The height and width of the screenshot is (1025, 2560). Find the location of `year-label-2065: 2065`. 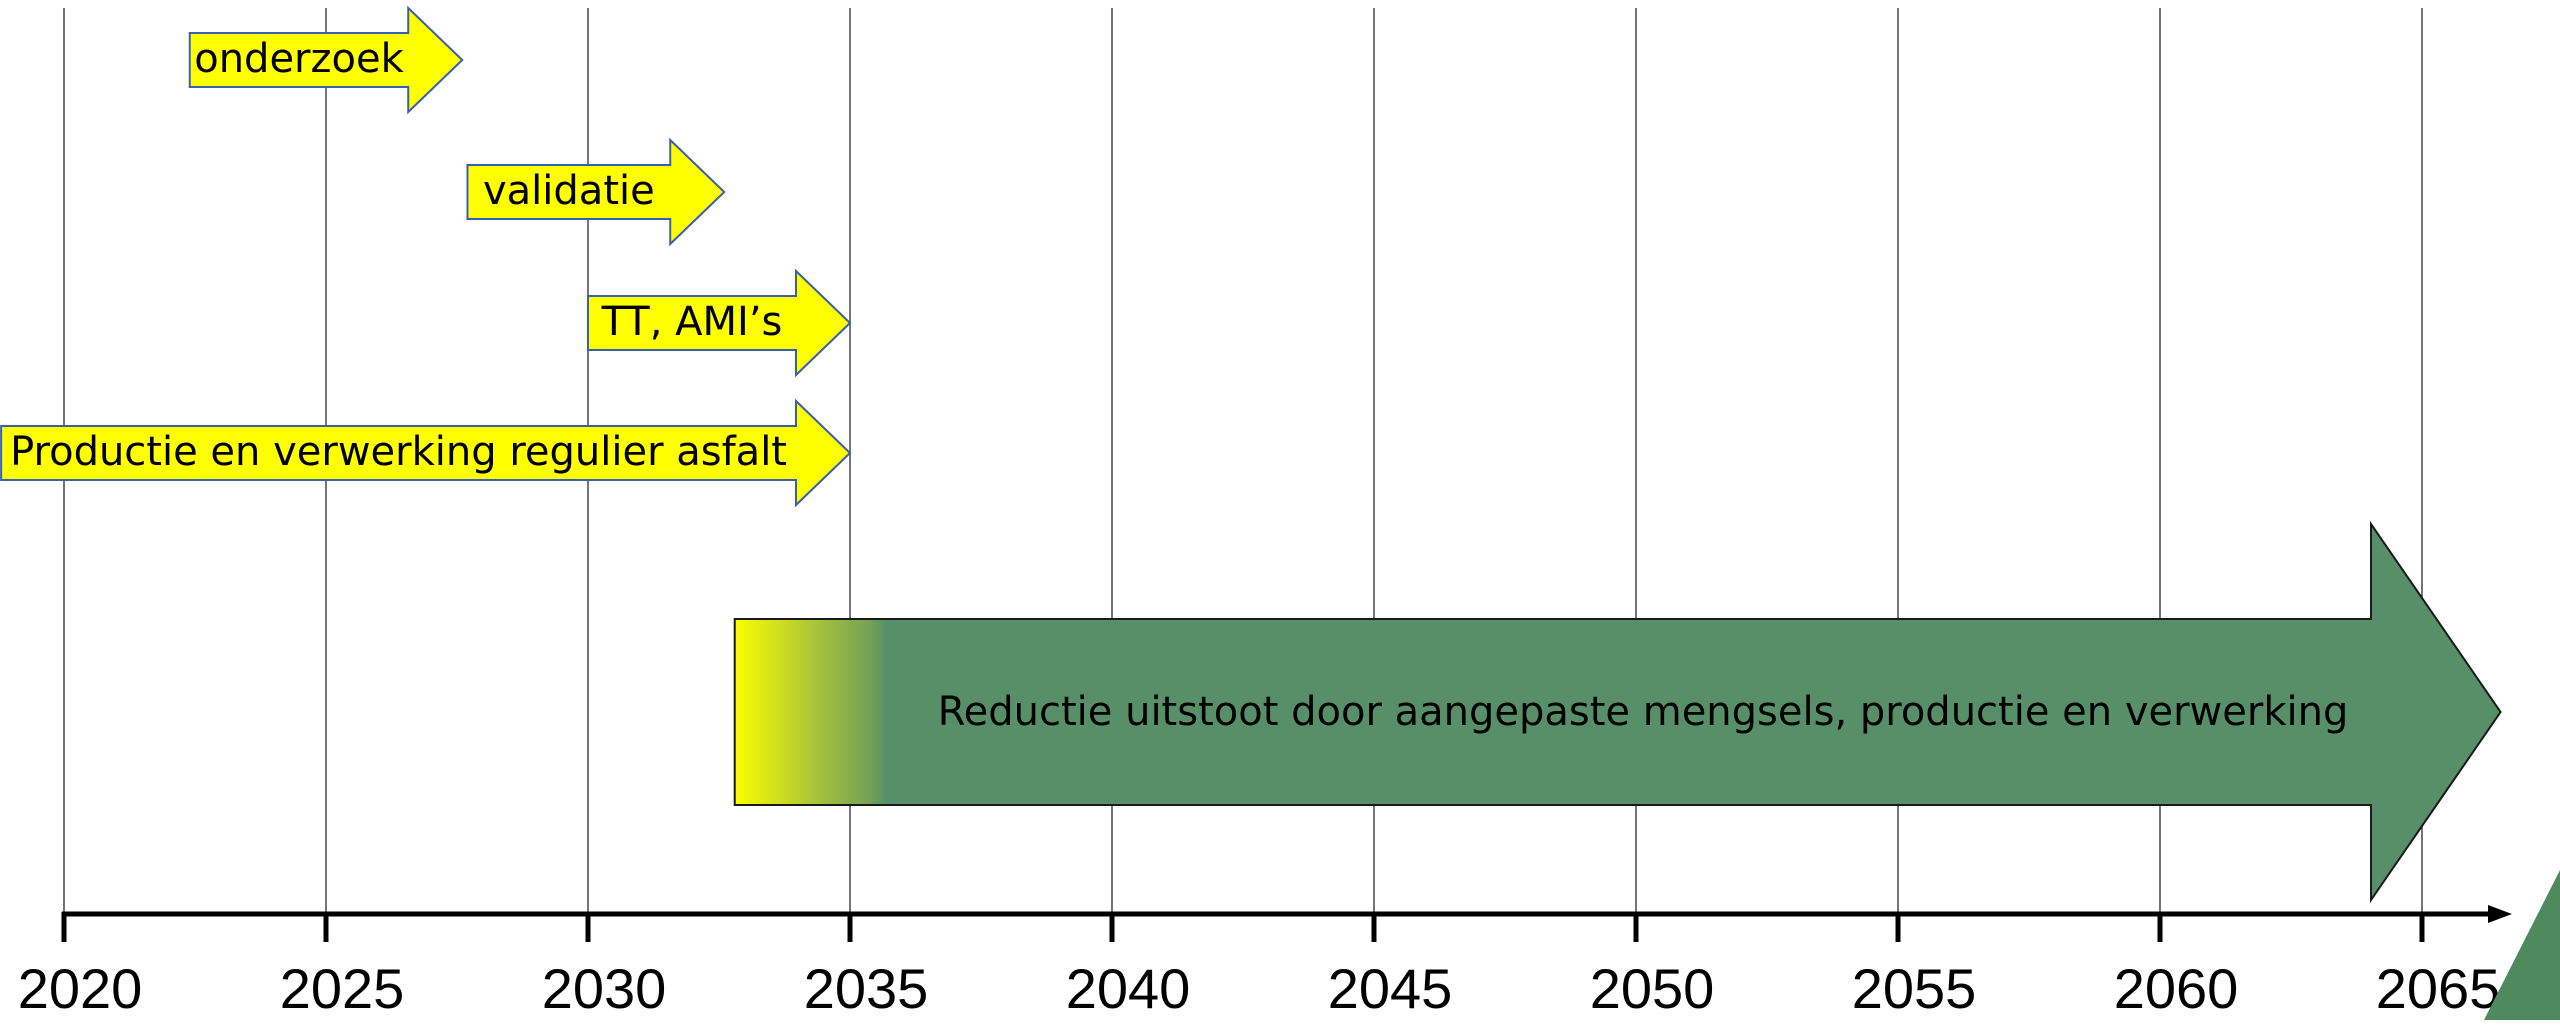

year-label-2065: 2065 is located at coordinates (2438, 988).